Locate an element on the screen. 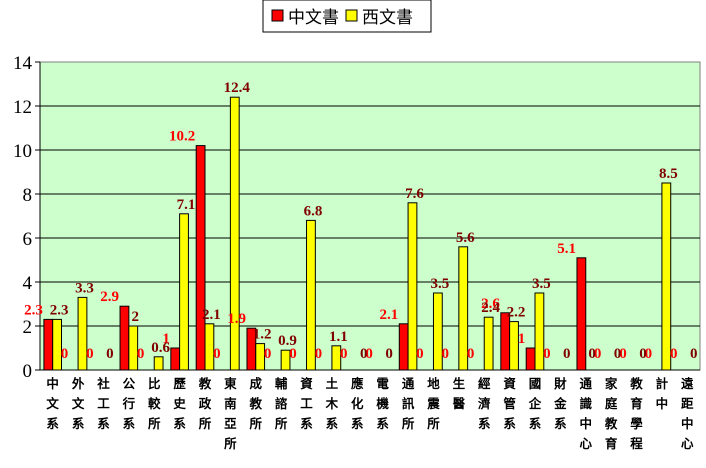  x-tick-label: 計中 is located at coordinates (662, 393).